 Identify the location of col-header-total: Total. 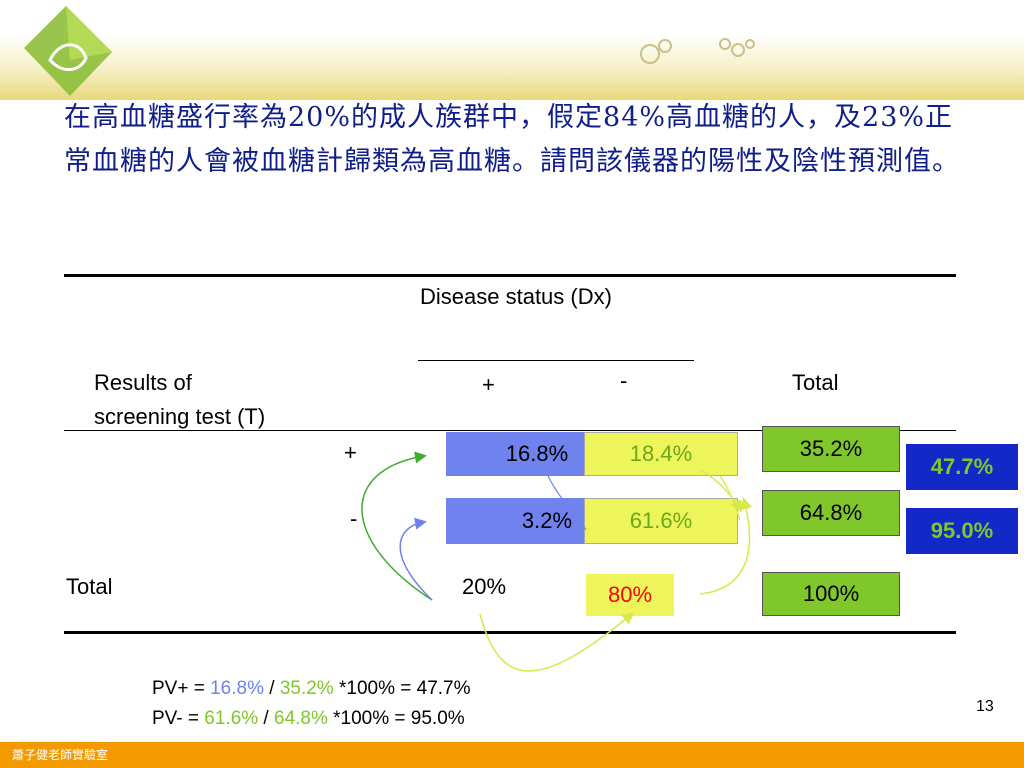
(815, 382).